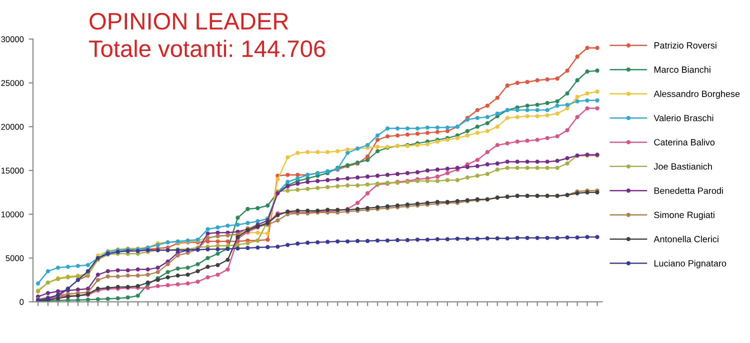 The image size is (750, 343). I want to click on chart-subtitle: Totale votanti: 144.706, so click(207, 49).